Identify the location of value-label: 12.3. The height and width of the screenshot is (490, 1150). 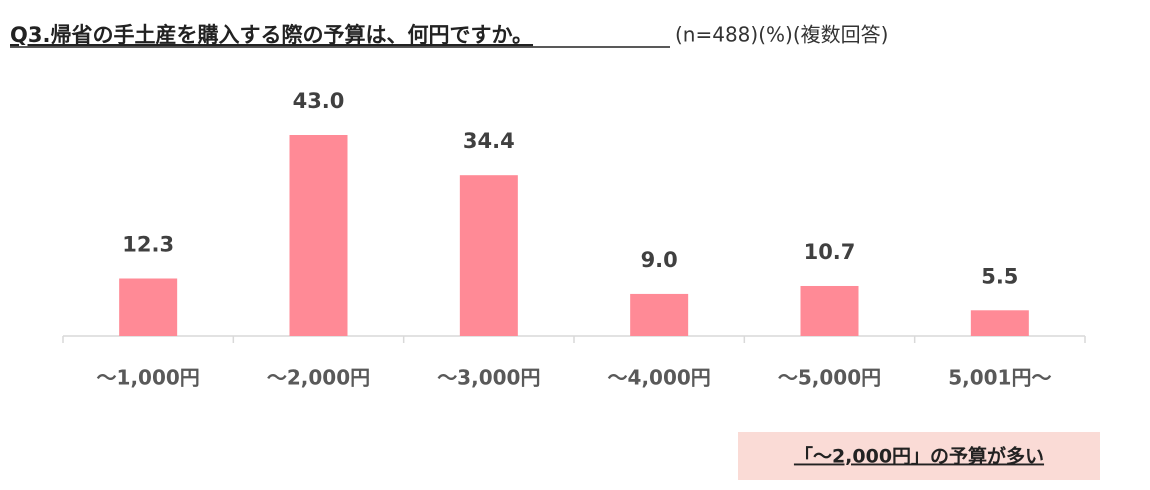
(148, 245).